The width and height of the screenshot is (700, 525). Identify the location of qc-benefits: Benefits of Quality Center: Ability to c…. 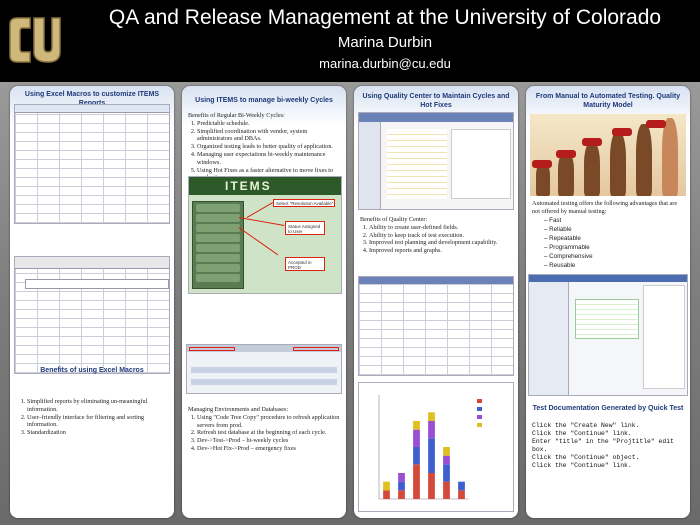
(437, 235).